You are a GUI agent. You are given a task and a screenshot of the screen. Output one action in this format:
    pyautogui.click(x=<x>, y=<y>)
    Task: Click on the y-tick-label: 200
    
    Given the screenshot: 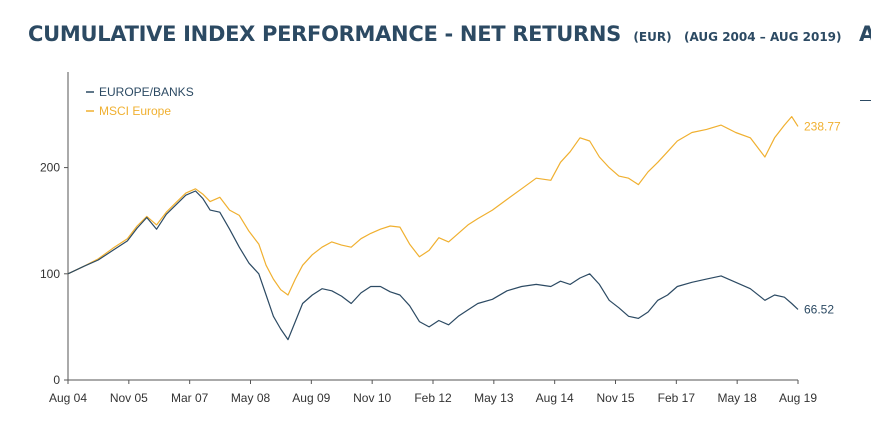 What is the action you would take?
    pyautogui.click(x=50, y=168)
    